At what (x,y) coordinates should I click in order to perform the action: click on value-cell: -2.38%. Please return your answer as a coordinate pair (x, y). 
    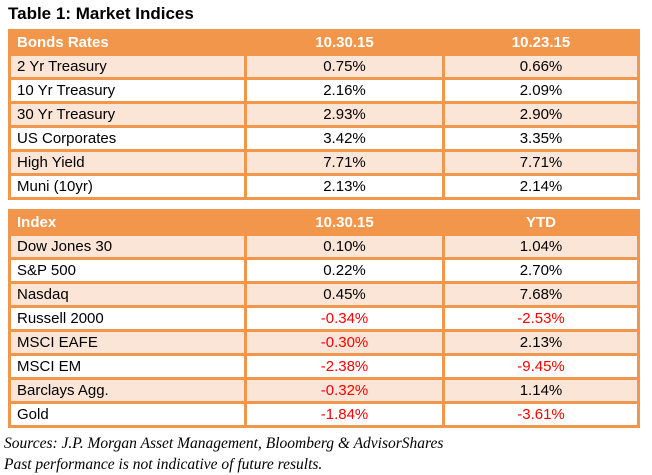
    Looking at the image, I should click on (344, 366).